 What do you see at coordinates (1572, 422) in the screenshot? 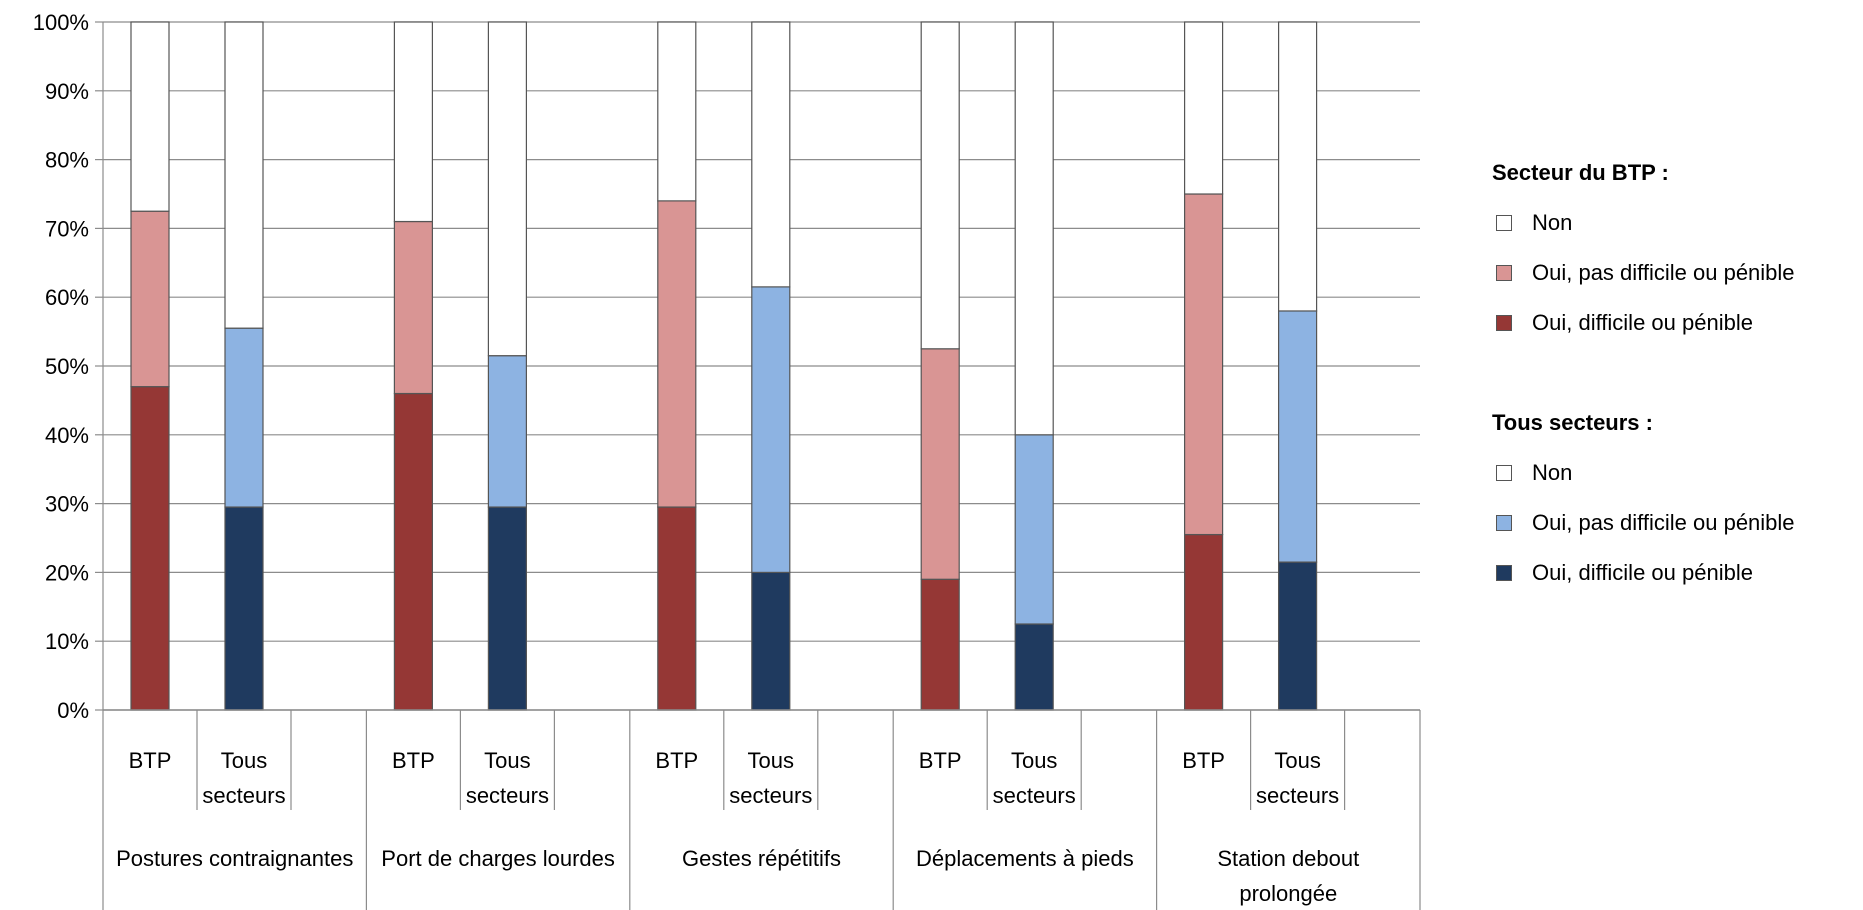
I see `legend-title-all: Tous secteurs :` at bounding box center [1572, 422].